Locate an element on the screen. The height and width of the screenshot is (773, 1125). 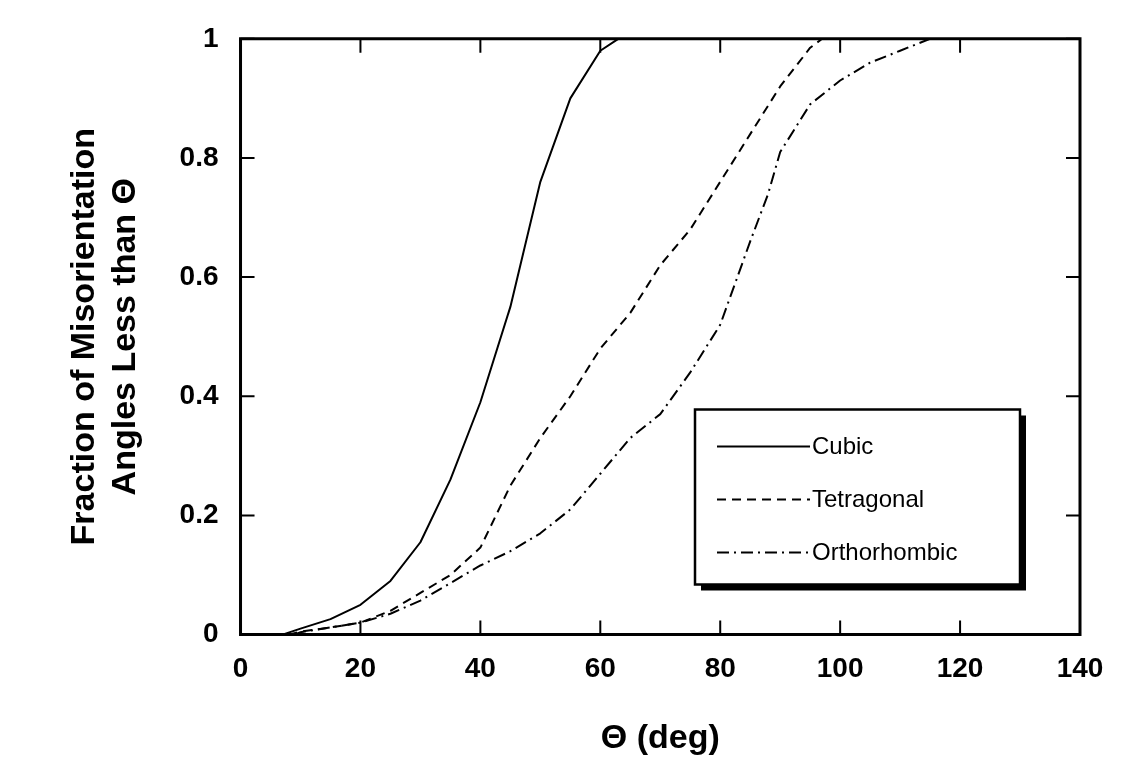
x-tick-label: 100 is located at coordinates (840, 668).